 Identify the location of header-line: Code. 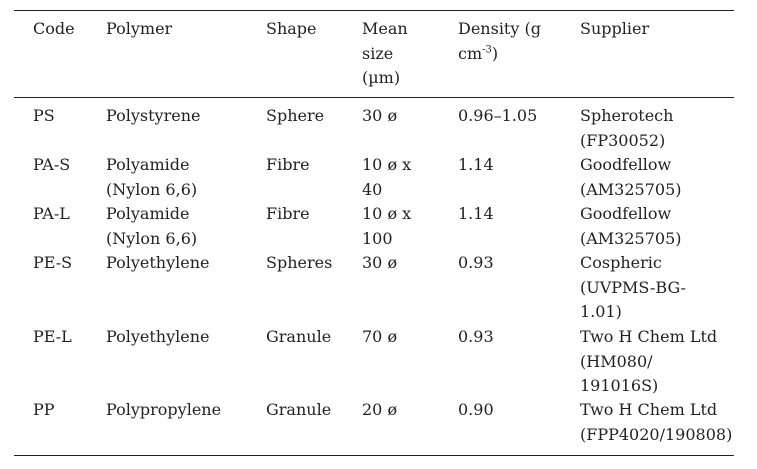
(54, 28).